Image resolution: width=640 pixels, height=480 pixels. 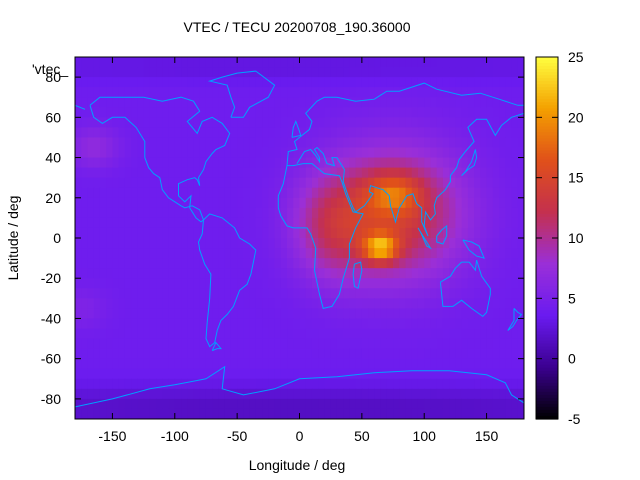 What do you see at coordinates (487, 436) in the screenshot?
I see `x-tick-label: 150` at bounding box center [487, 436].